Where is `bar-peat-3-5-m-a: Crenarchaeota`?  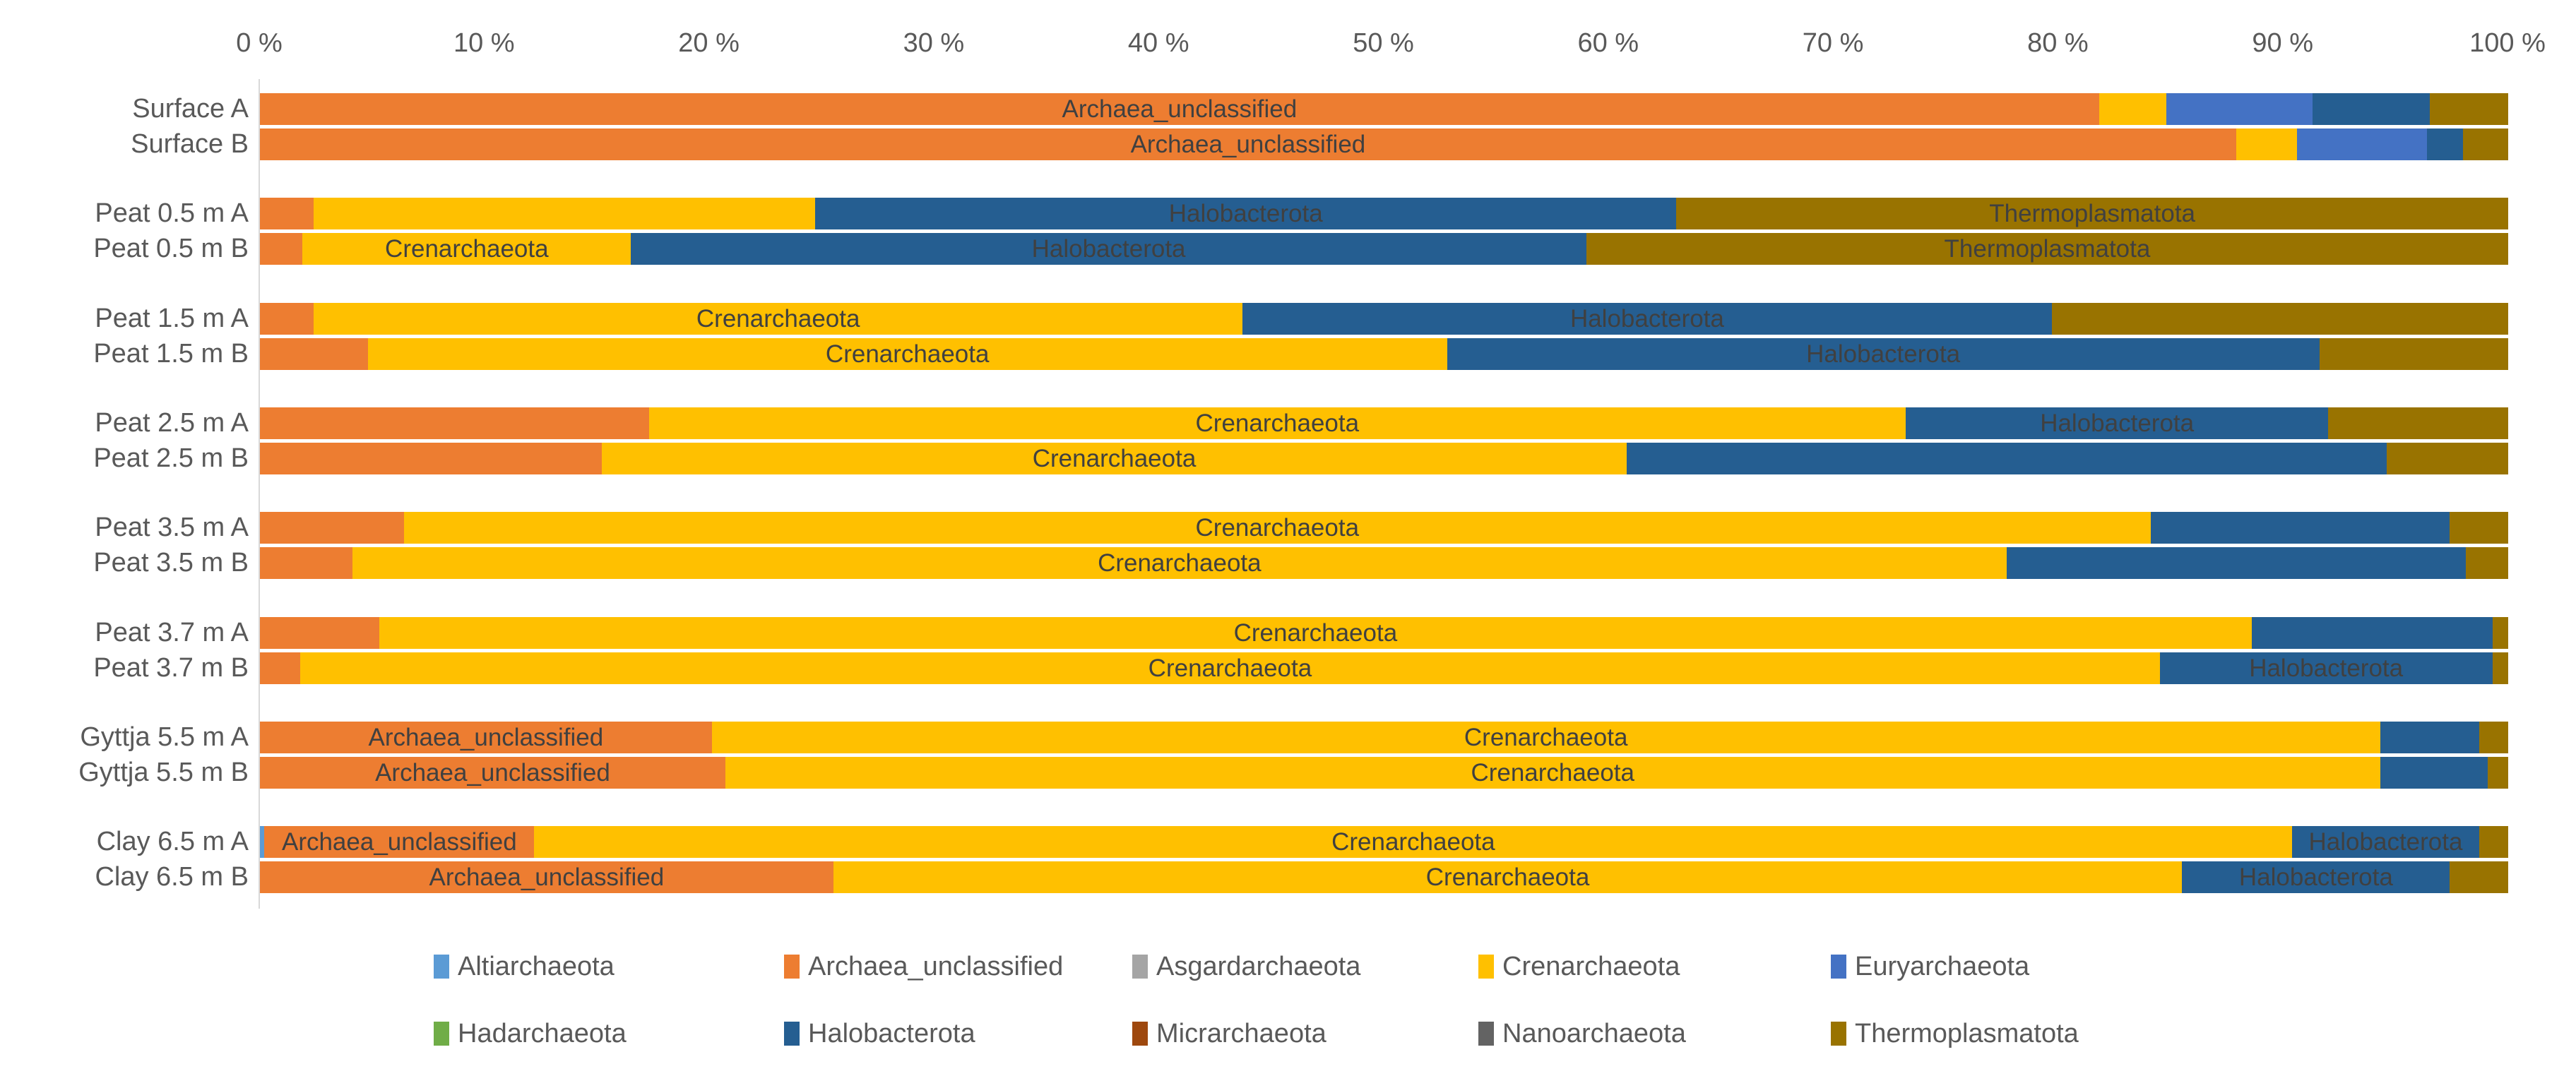
bar-peat-3-5-m-a: Crenarchaeota is located at coordinates (1384, 528).